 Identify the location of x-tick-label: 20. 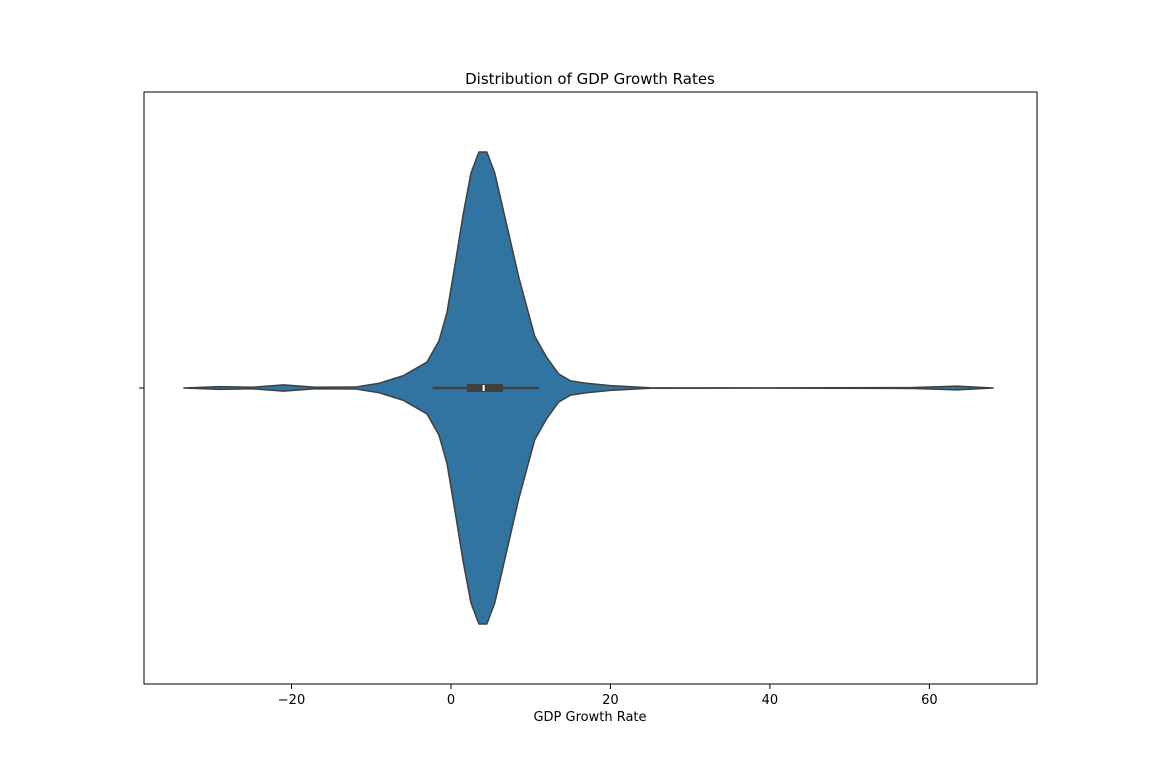
(610, 700).